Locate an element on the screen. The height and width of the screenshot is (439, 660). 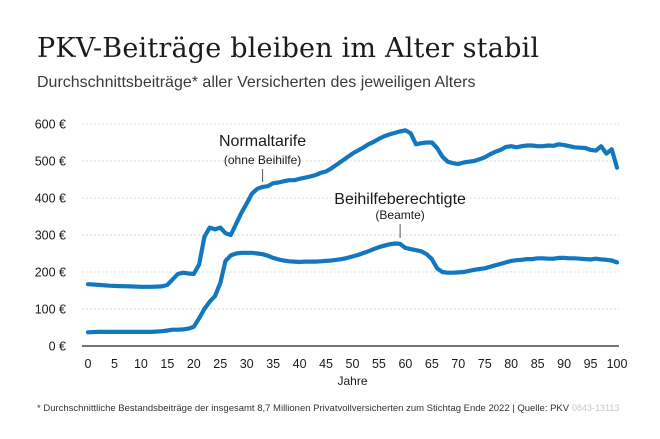
watermark: 0843-13113 is located at coordinates (596, 408).